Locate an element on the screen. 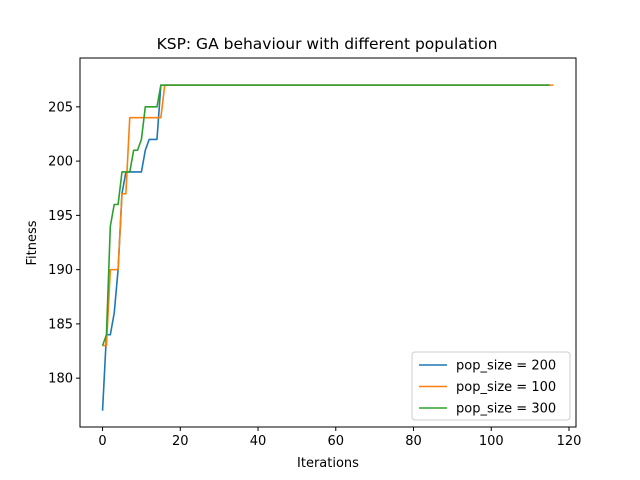 Image resolution: width=640 pixels, height=480 pixels. legend-box is located at coordinates (491, 386).